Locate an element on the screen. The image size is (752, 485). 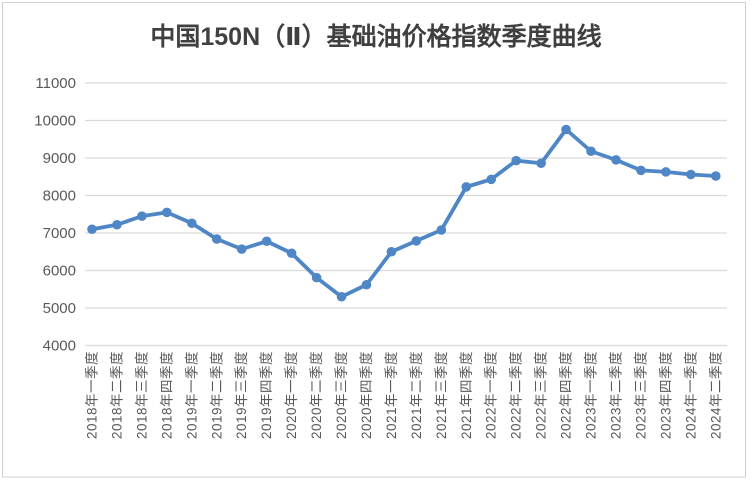
x-tick-label: 2022年三季度 is located at coordinates (541, 395).